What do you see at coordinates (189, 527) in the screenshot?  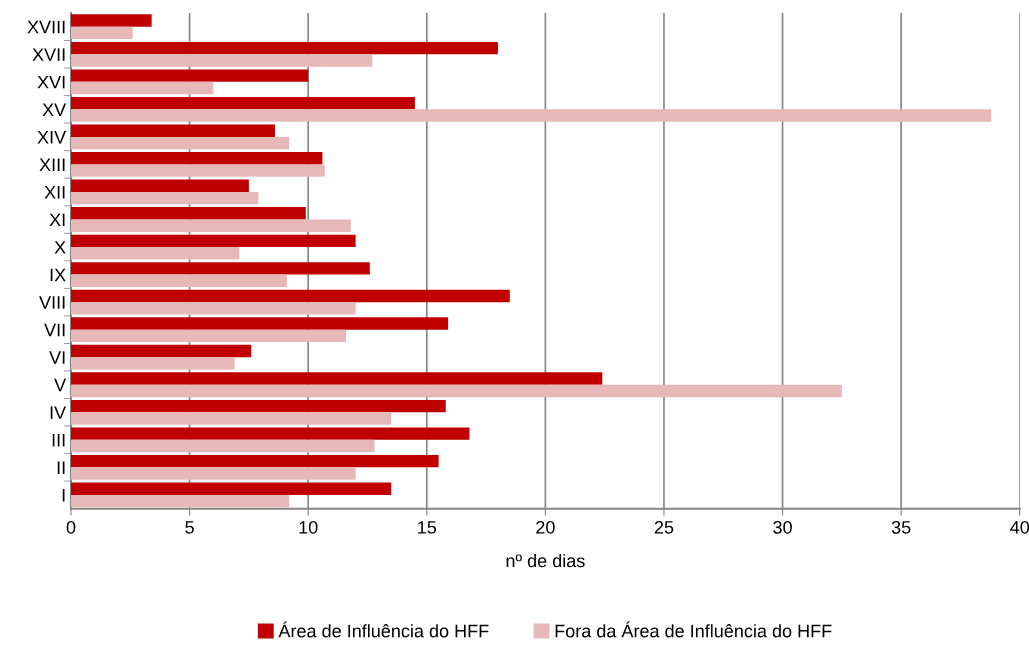 I see `x-tick-label: 5` at bounding box center [189, 527].